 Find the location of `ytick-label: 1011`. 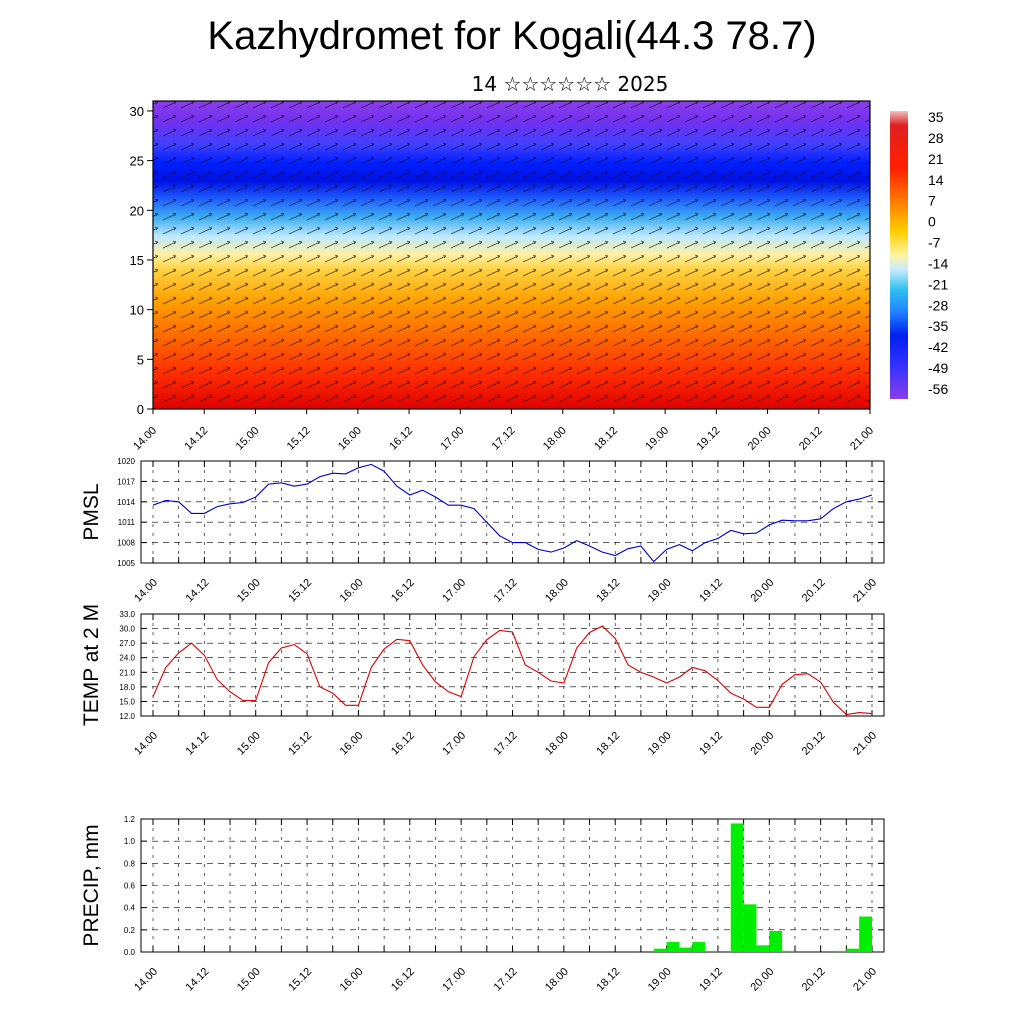

ytick-label: 1011 is located at coordinates (127, 522).